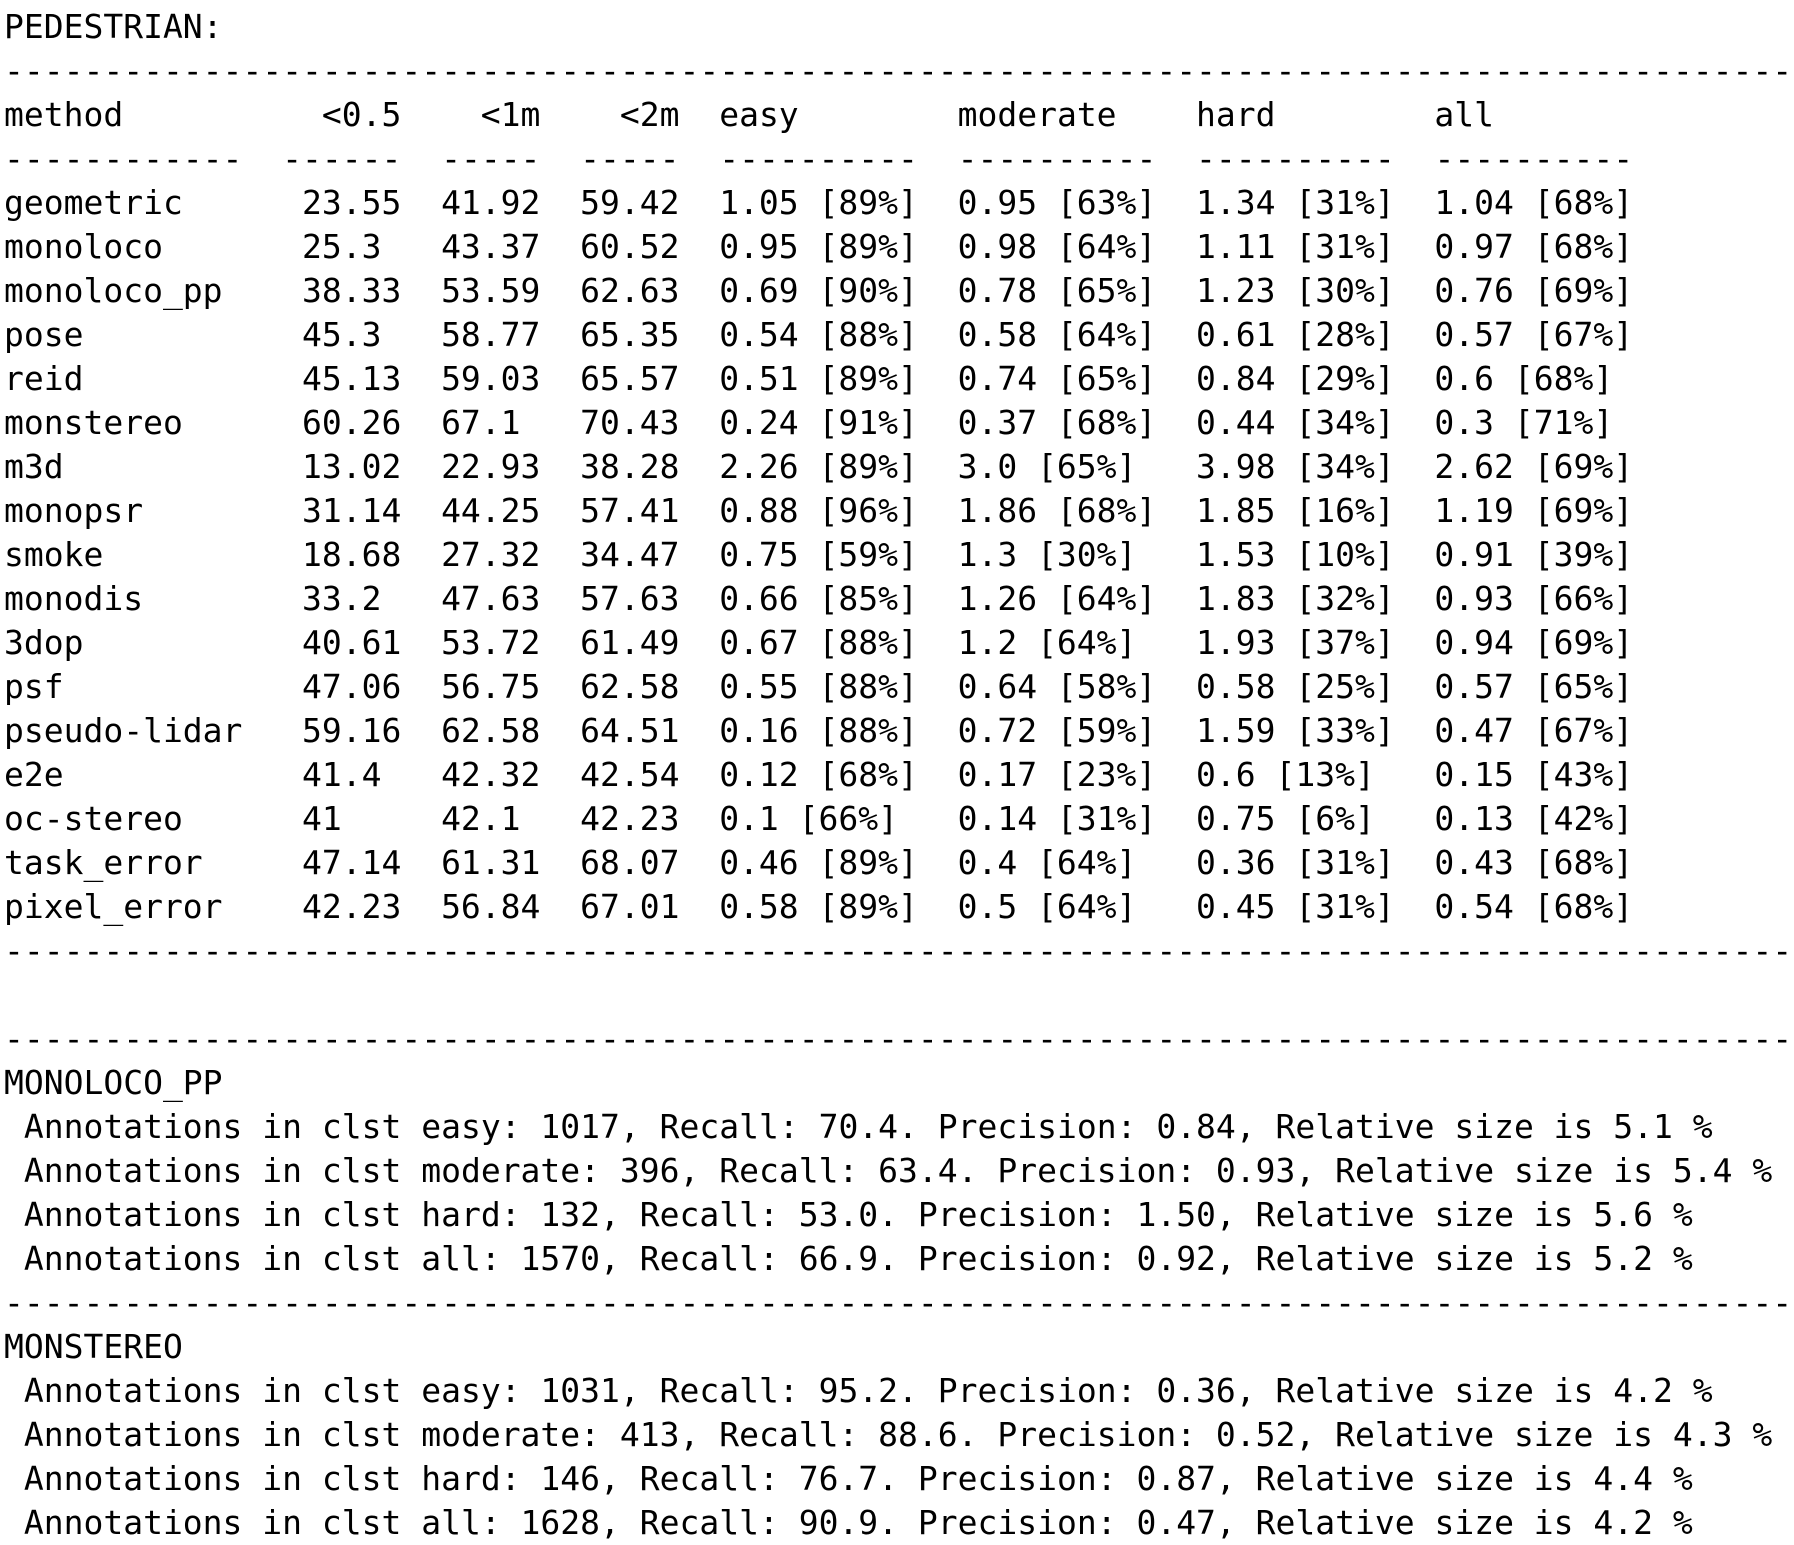 The image size is (1794, 1545). Describe the element at coordinates (818, 246) in the screenshot. I see `cell-value: 0.95 [89%]` at that location.